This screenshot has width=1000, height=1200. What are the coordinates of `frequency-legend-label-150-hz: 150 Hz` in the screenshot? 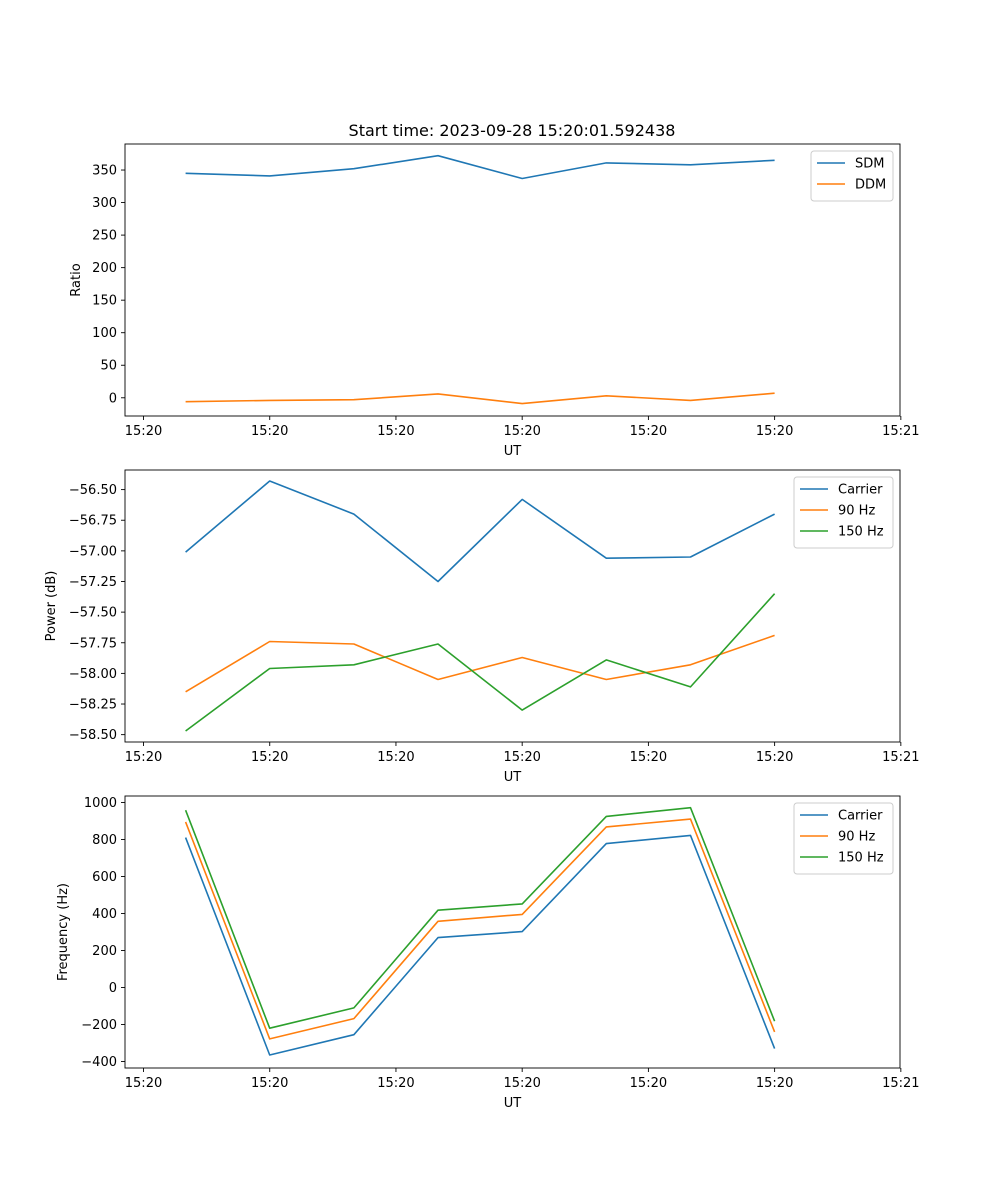 It's located at (861, 858).